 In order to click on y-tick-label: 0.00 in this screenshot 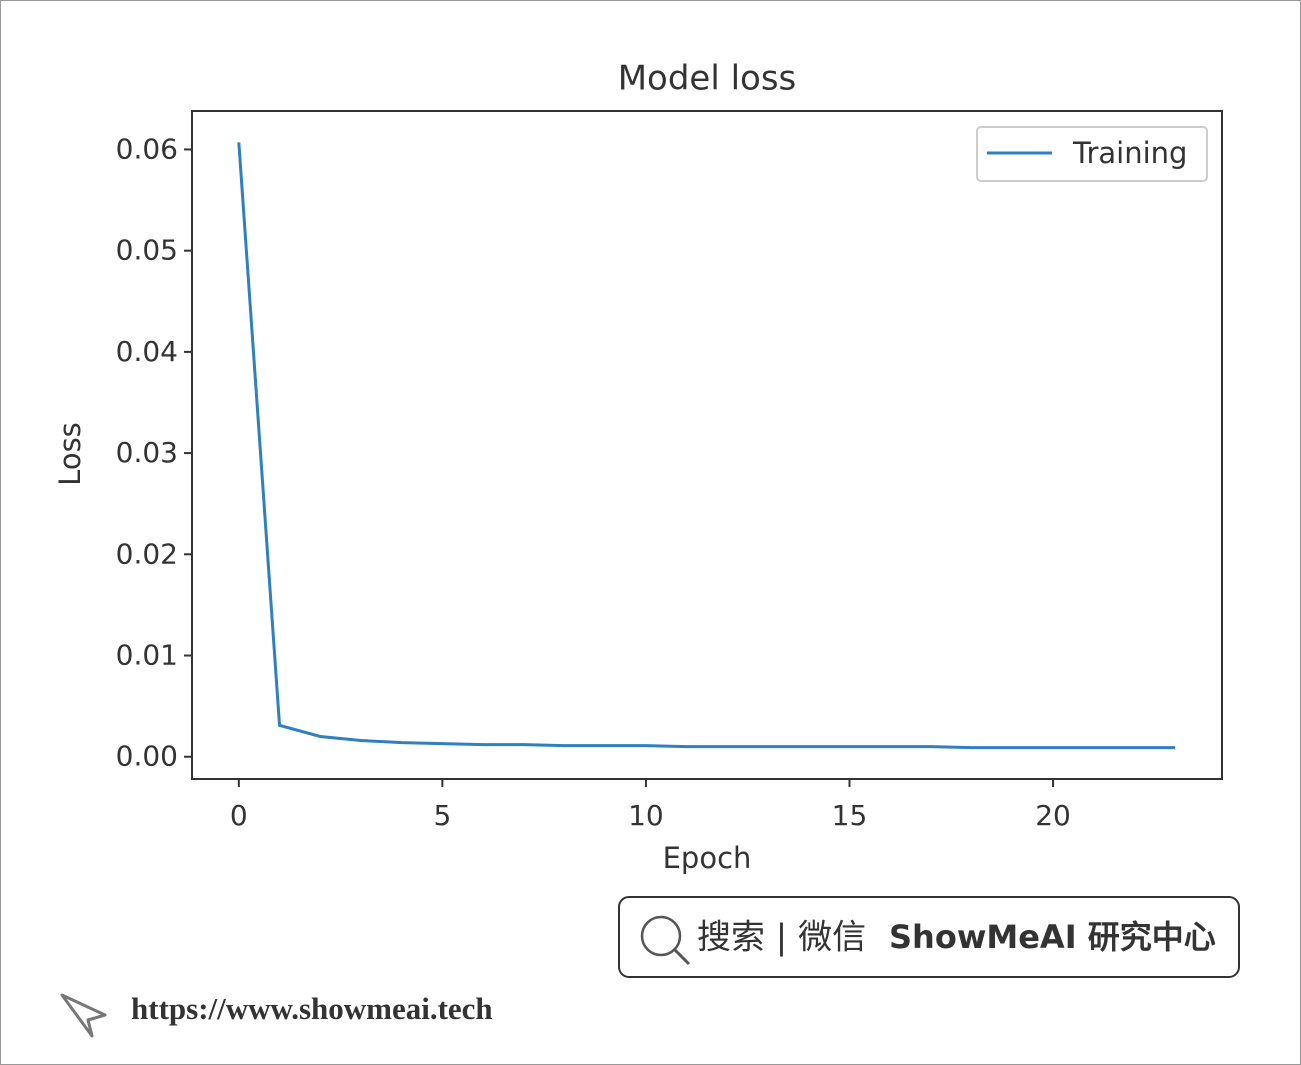, I will do `click(147, 756)`.